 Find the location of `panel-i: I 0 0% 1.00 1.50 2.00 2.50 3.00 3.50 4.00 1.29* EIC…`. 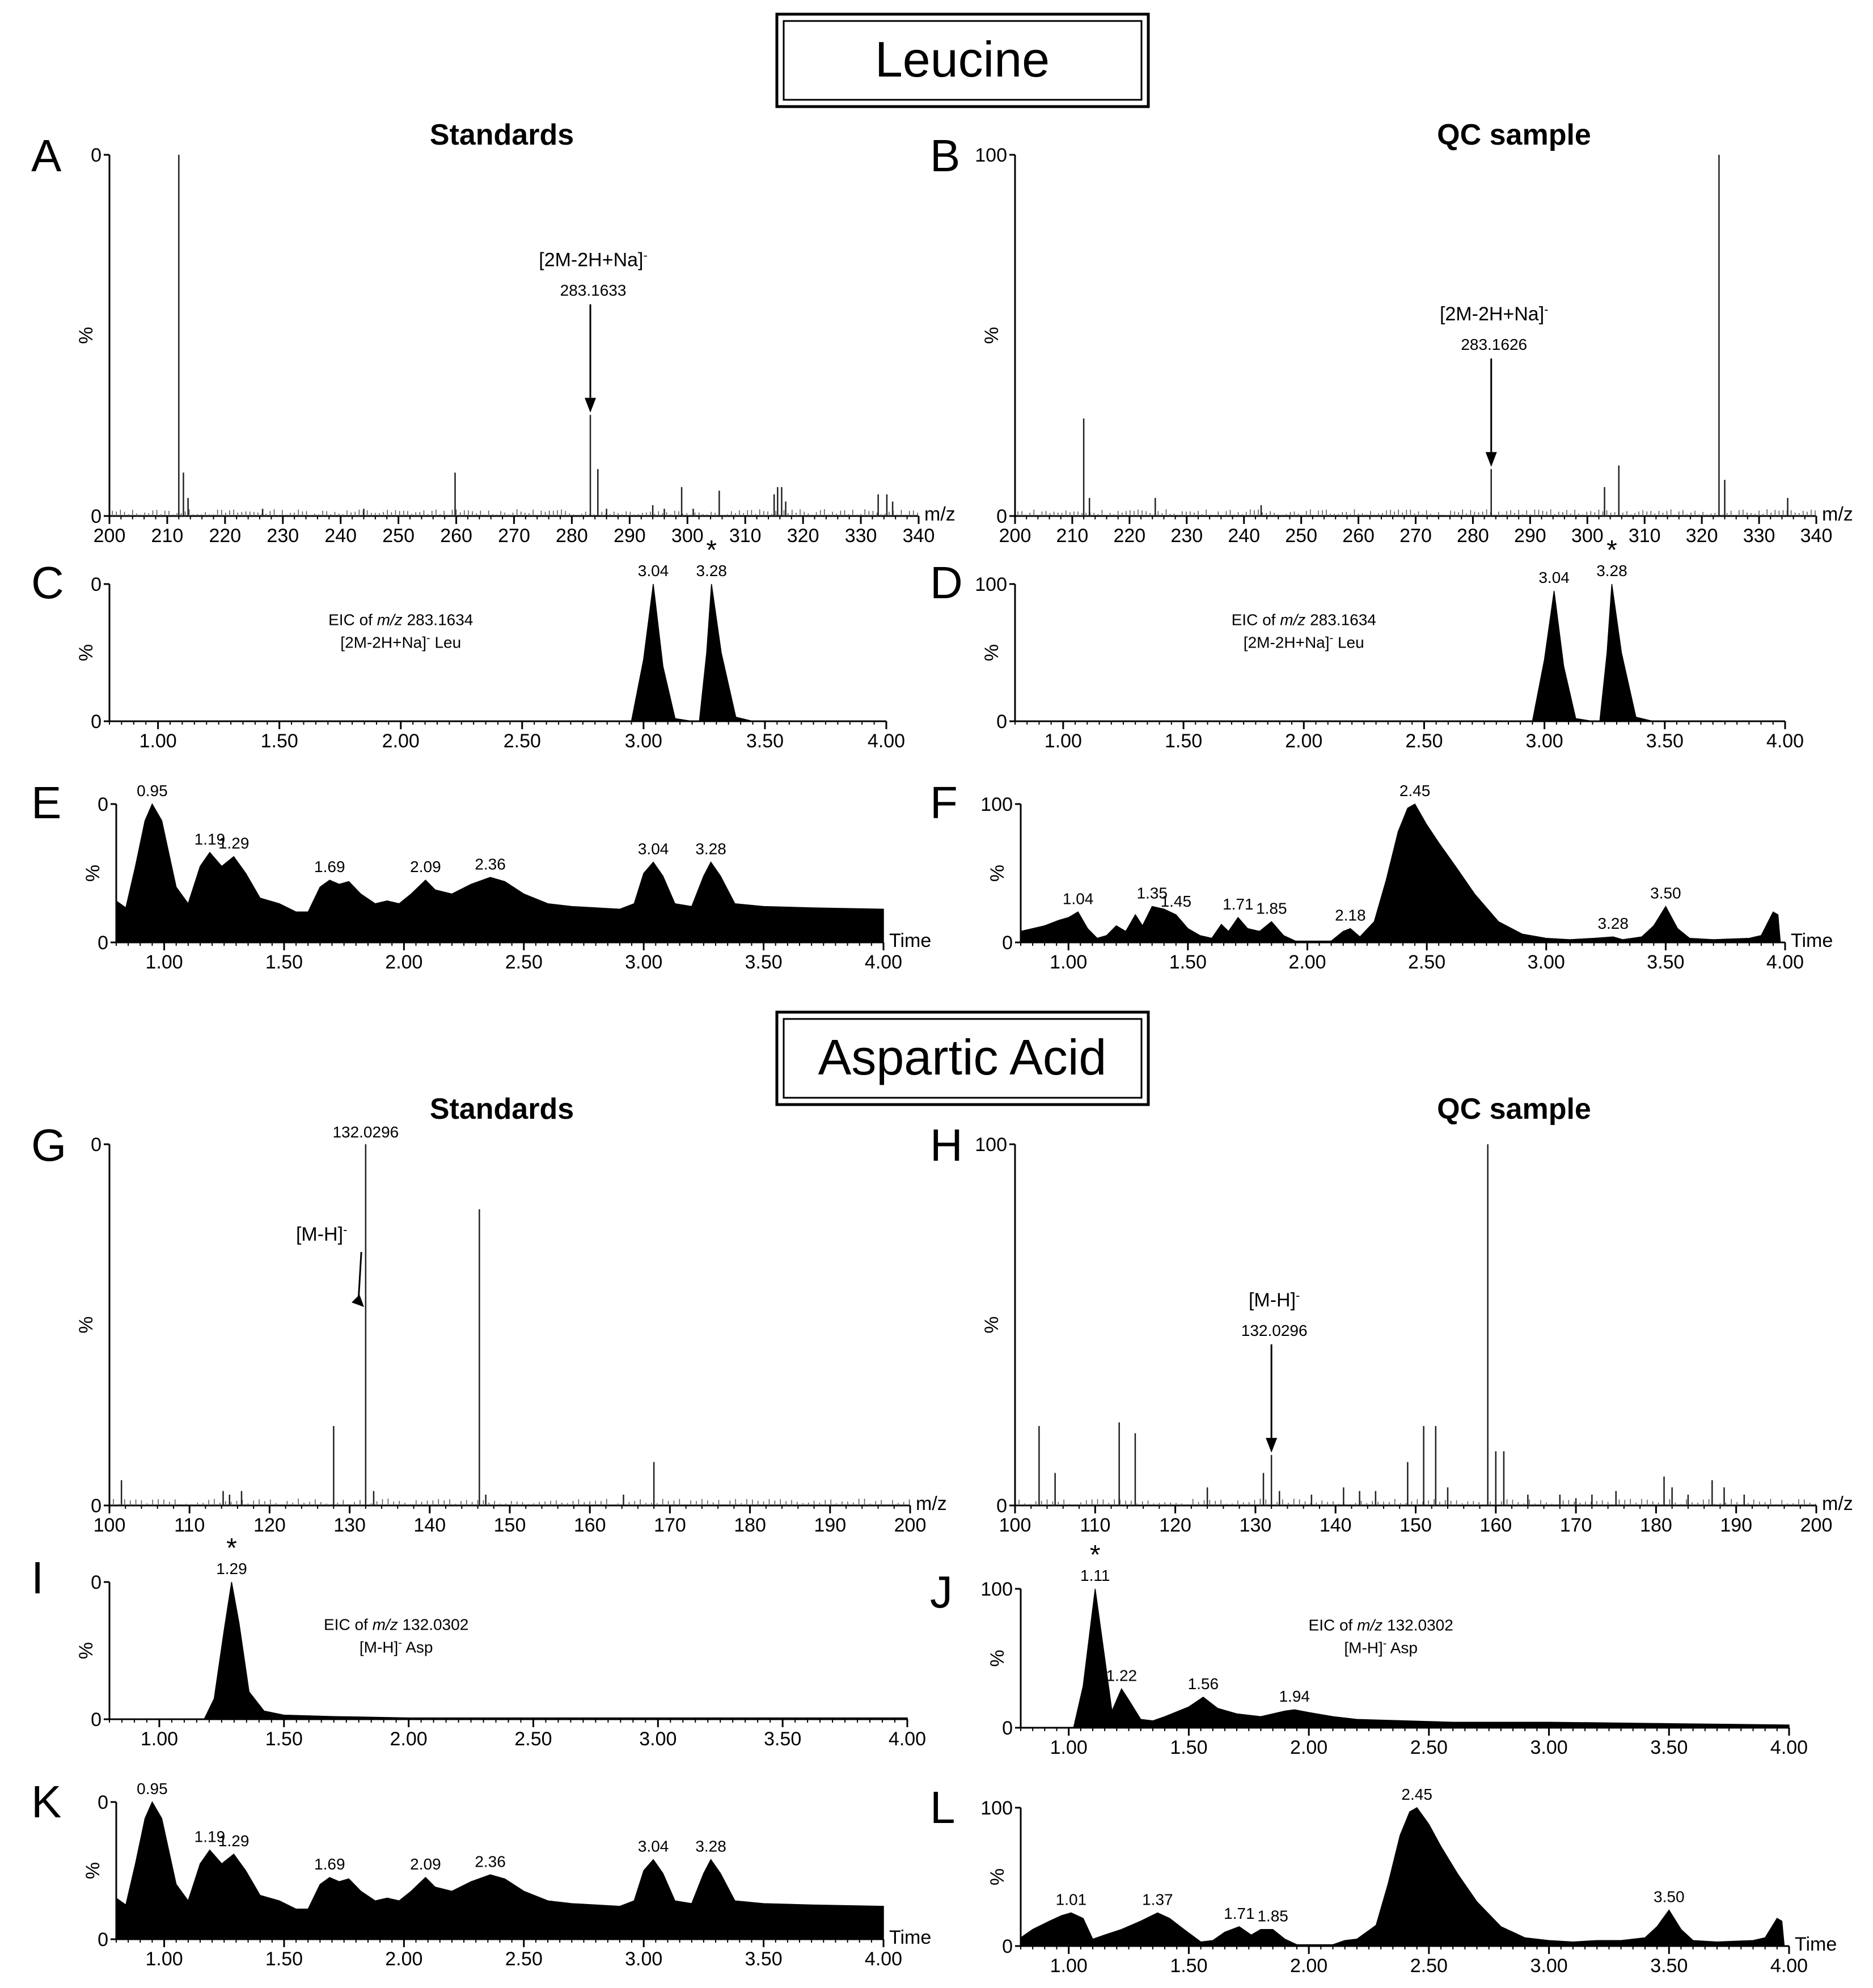

panel-i: I 0 0% 1.00 1.50 2.00 2.50 3.00 3.50 4.00 1.29* EIC… is located at coordinates (478, 1641).